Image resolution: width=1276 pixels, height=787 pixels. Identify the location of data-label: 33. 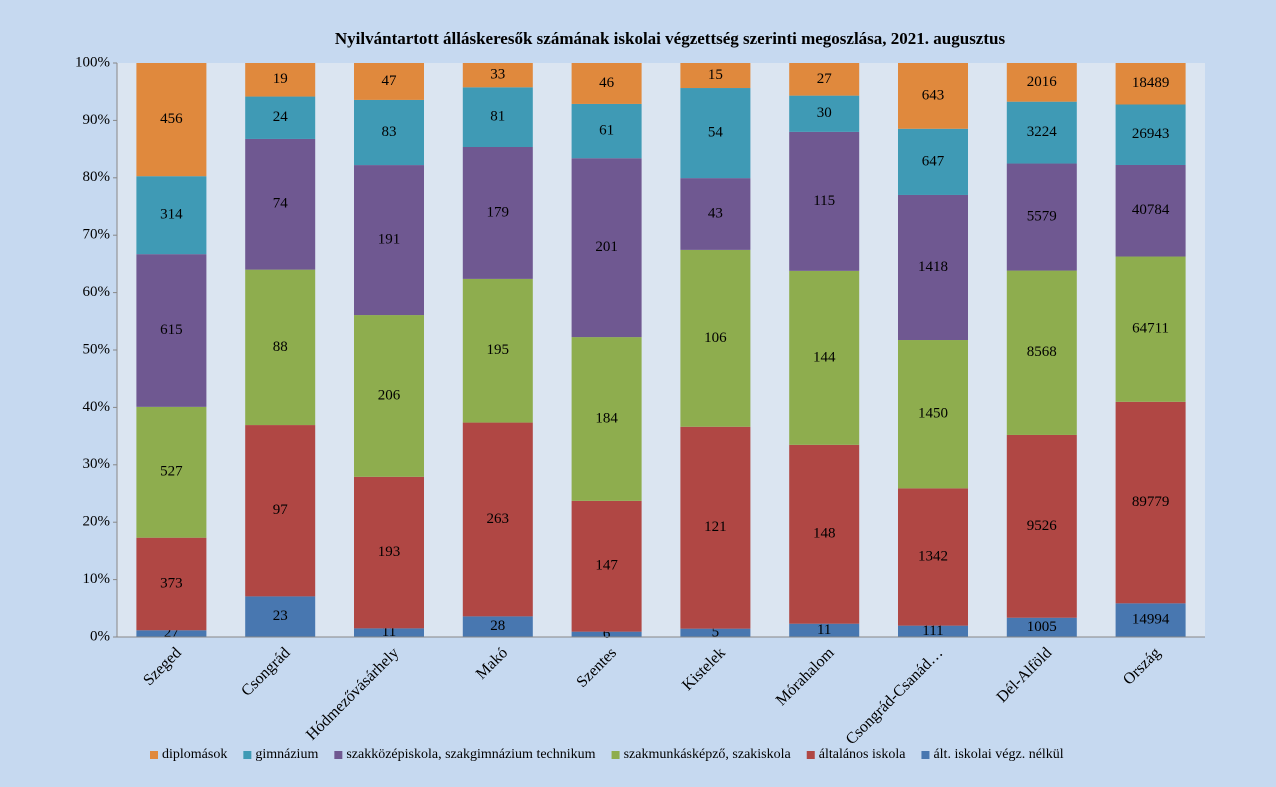
(497, 75).